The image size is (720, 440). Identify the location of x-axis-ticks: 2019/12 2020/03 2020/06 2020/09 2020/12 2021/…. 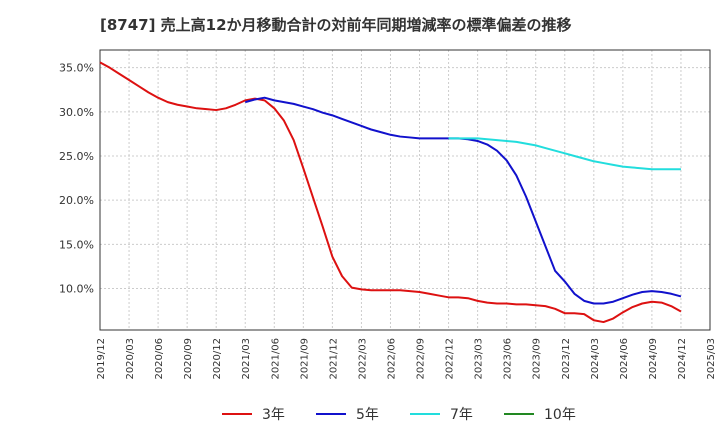
(406, 359).